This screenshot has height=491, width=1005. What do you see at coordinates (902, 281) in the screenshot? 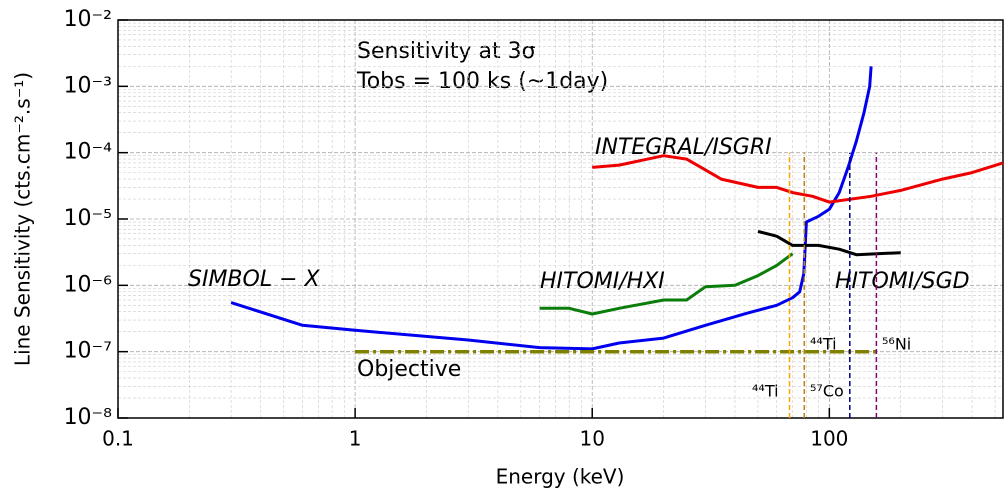
I see `series-label: HITOMI/SGD` at bounding box center [902, 281].